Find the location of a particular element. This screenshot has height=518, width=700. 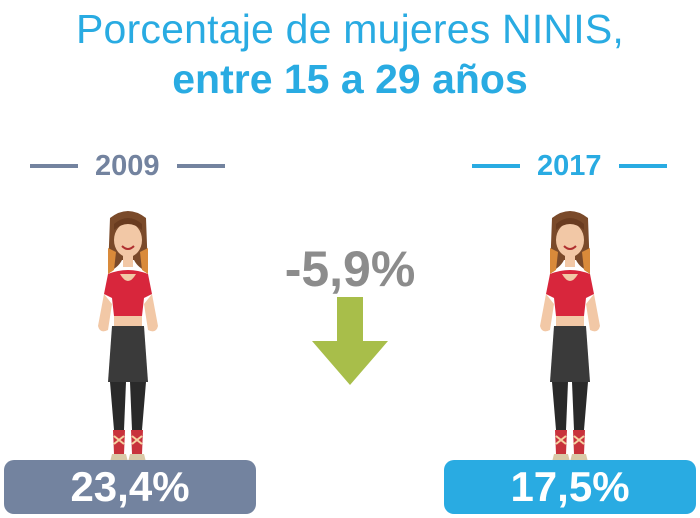

year-header-2009: 2009 is located at coordinates (127, 166).